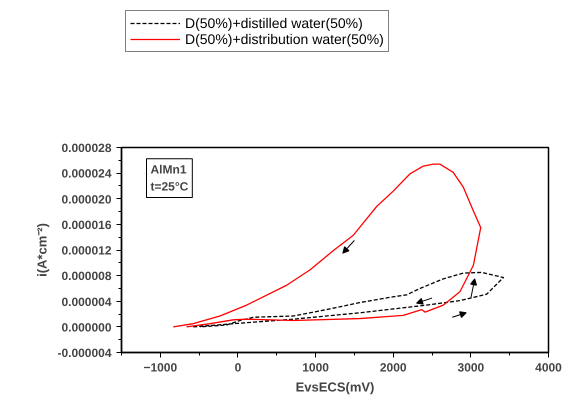 Image resolution: width=563 pixels, height=417 pixels. I want to click on x-tick-label: 2000, so click(393, 367).